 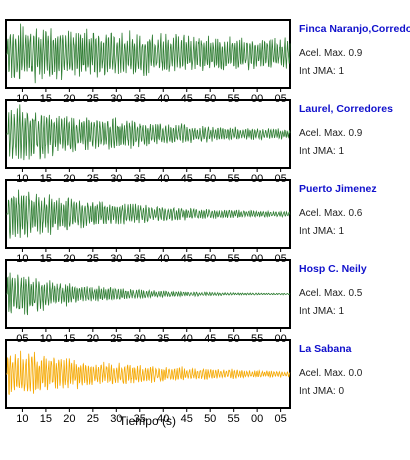 I want to click on tick-label: 25, so click(x=93, y=419).